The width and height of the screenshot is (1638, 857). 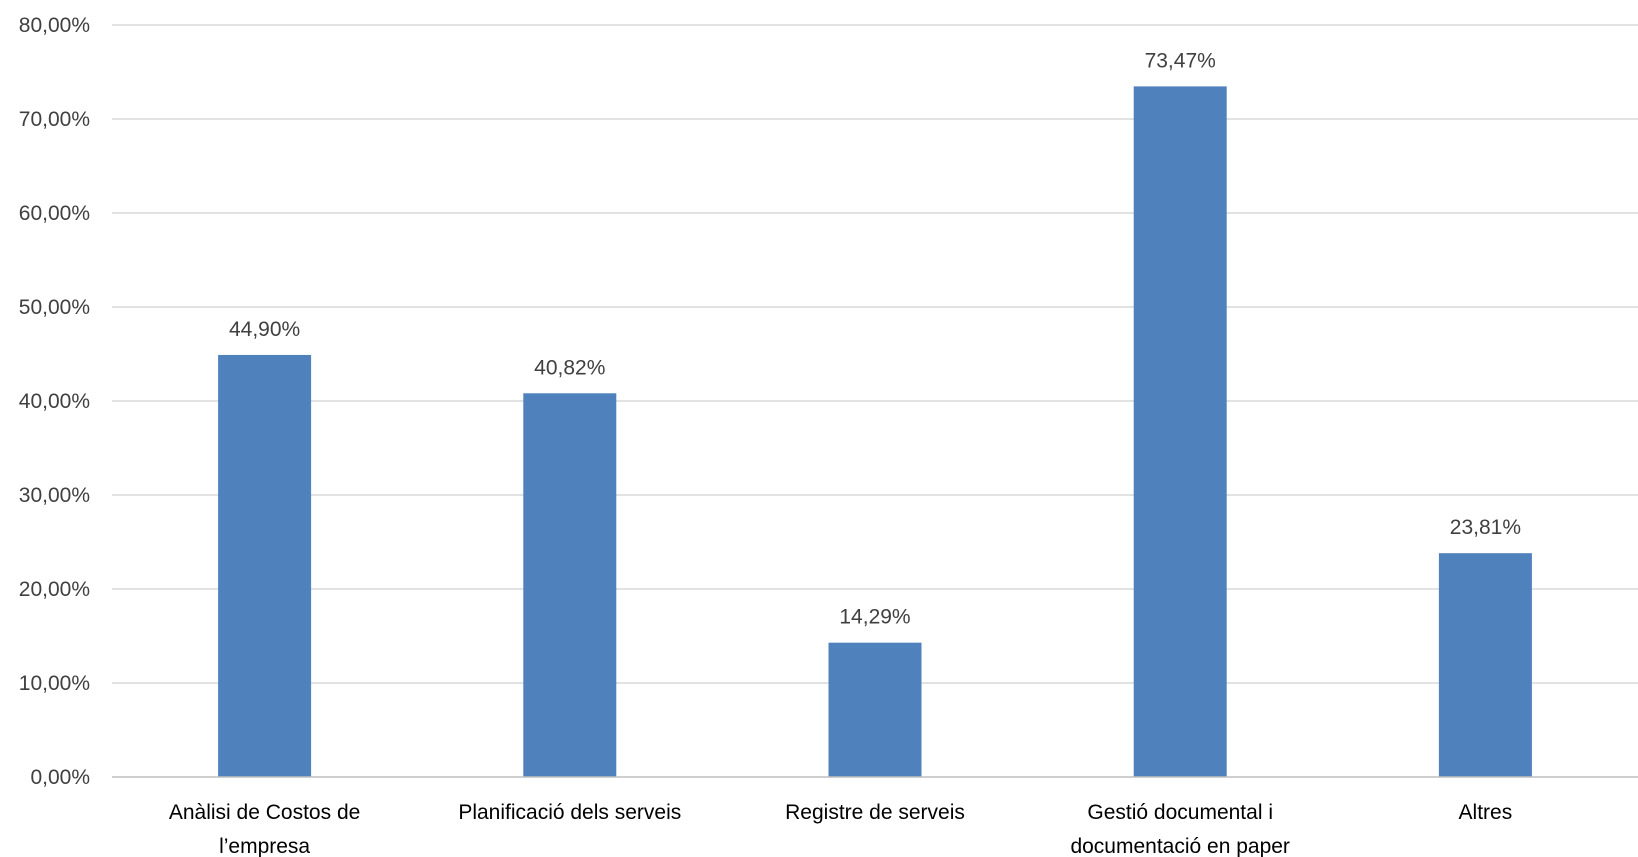 I want to click on data-label: 23,81%, so click(x=1485, y=527).